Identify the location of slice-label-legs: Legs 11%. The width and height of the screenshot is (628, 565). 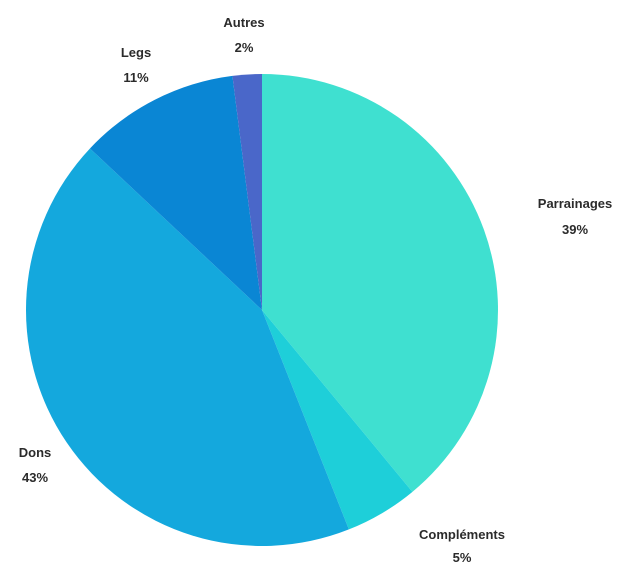
(136, 65).